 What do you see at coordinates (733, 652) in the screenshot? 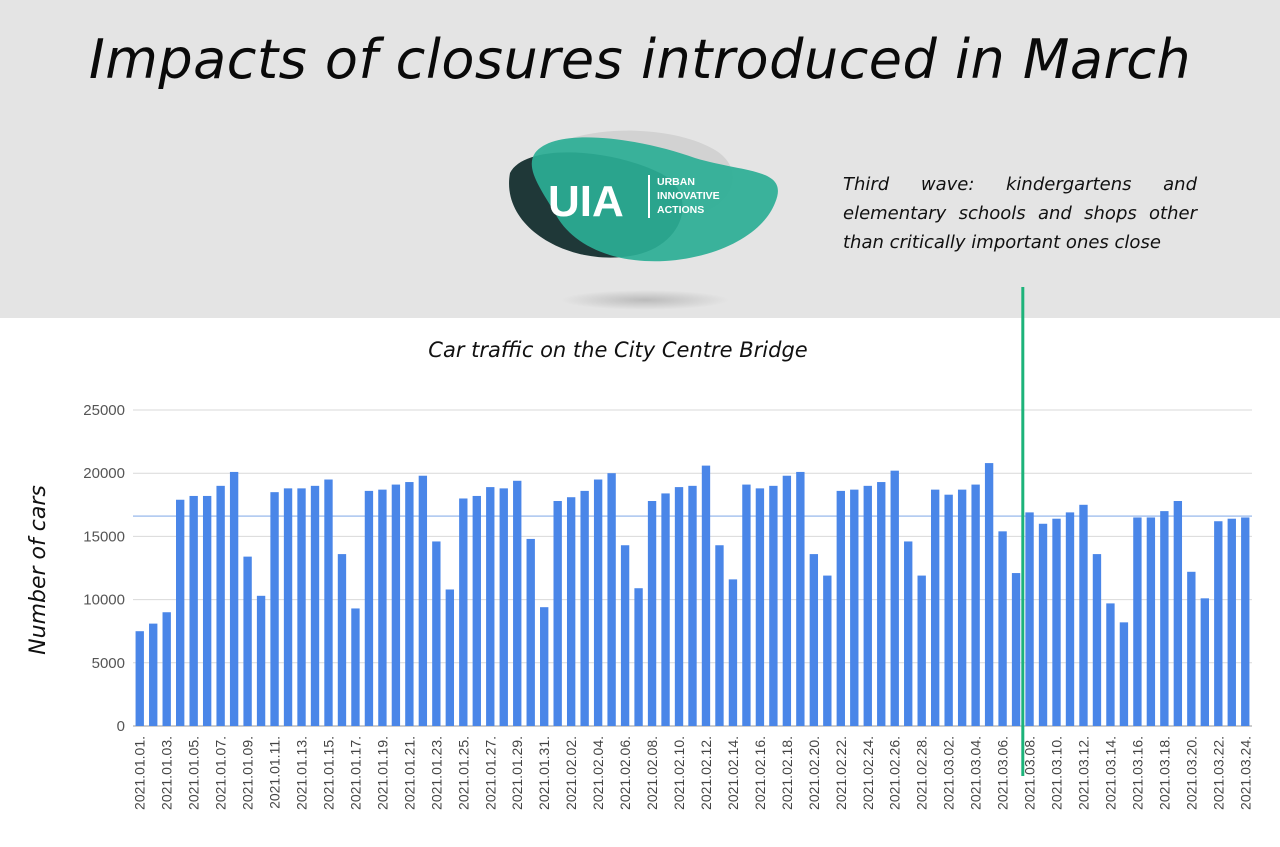
I see `bar-2021.02.14.` at bounding box center [733, 652].